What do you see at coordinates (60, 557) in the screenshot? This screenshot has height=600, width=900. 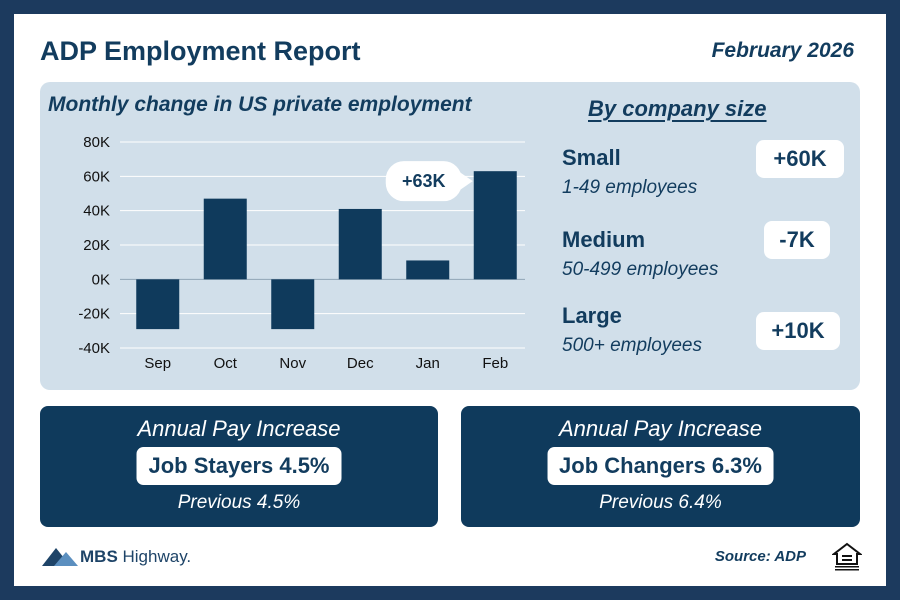 I see `mbs-highway-logo-icon` at bounding box center [60, 557].